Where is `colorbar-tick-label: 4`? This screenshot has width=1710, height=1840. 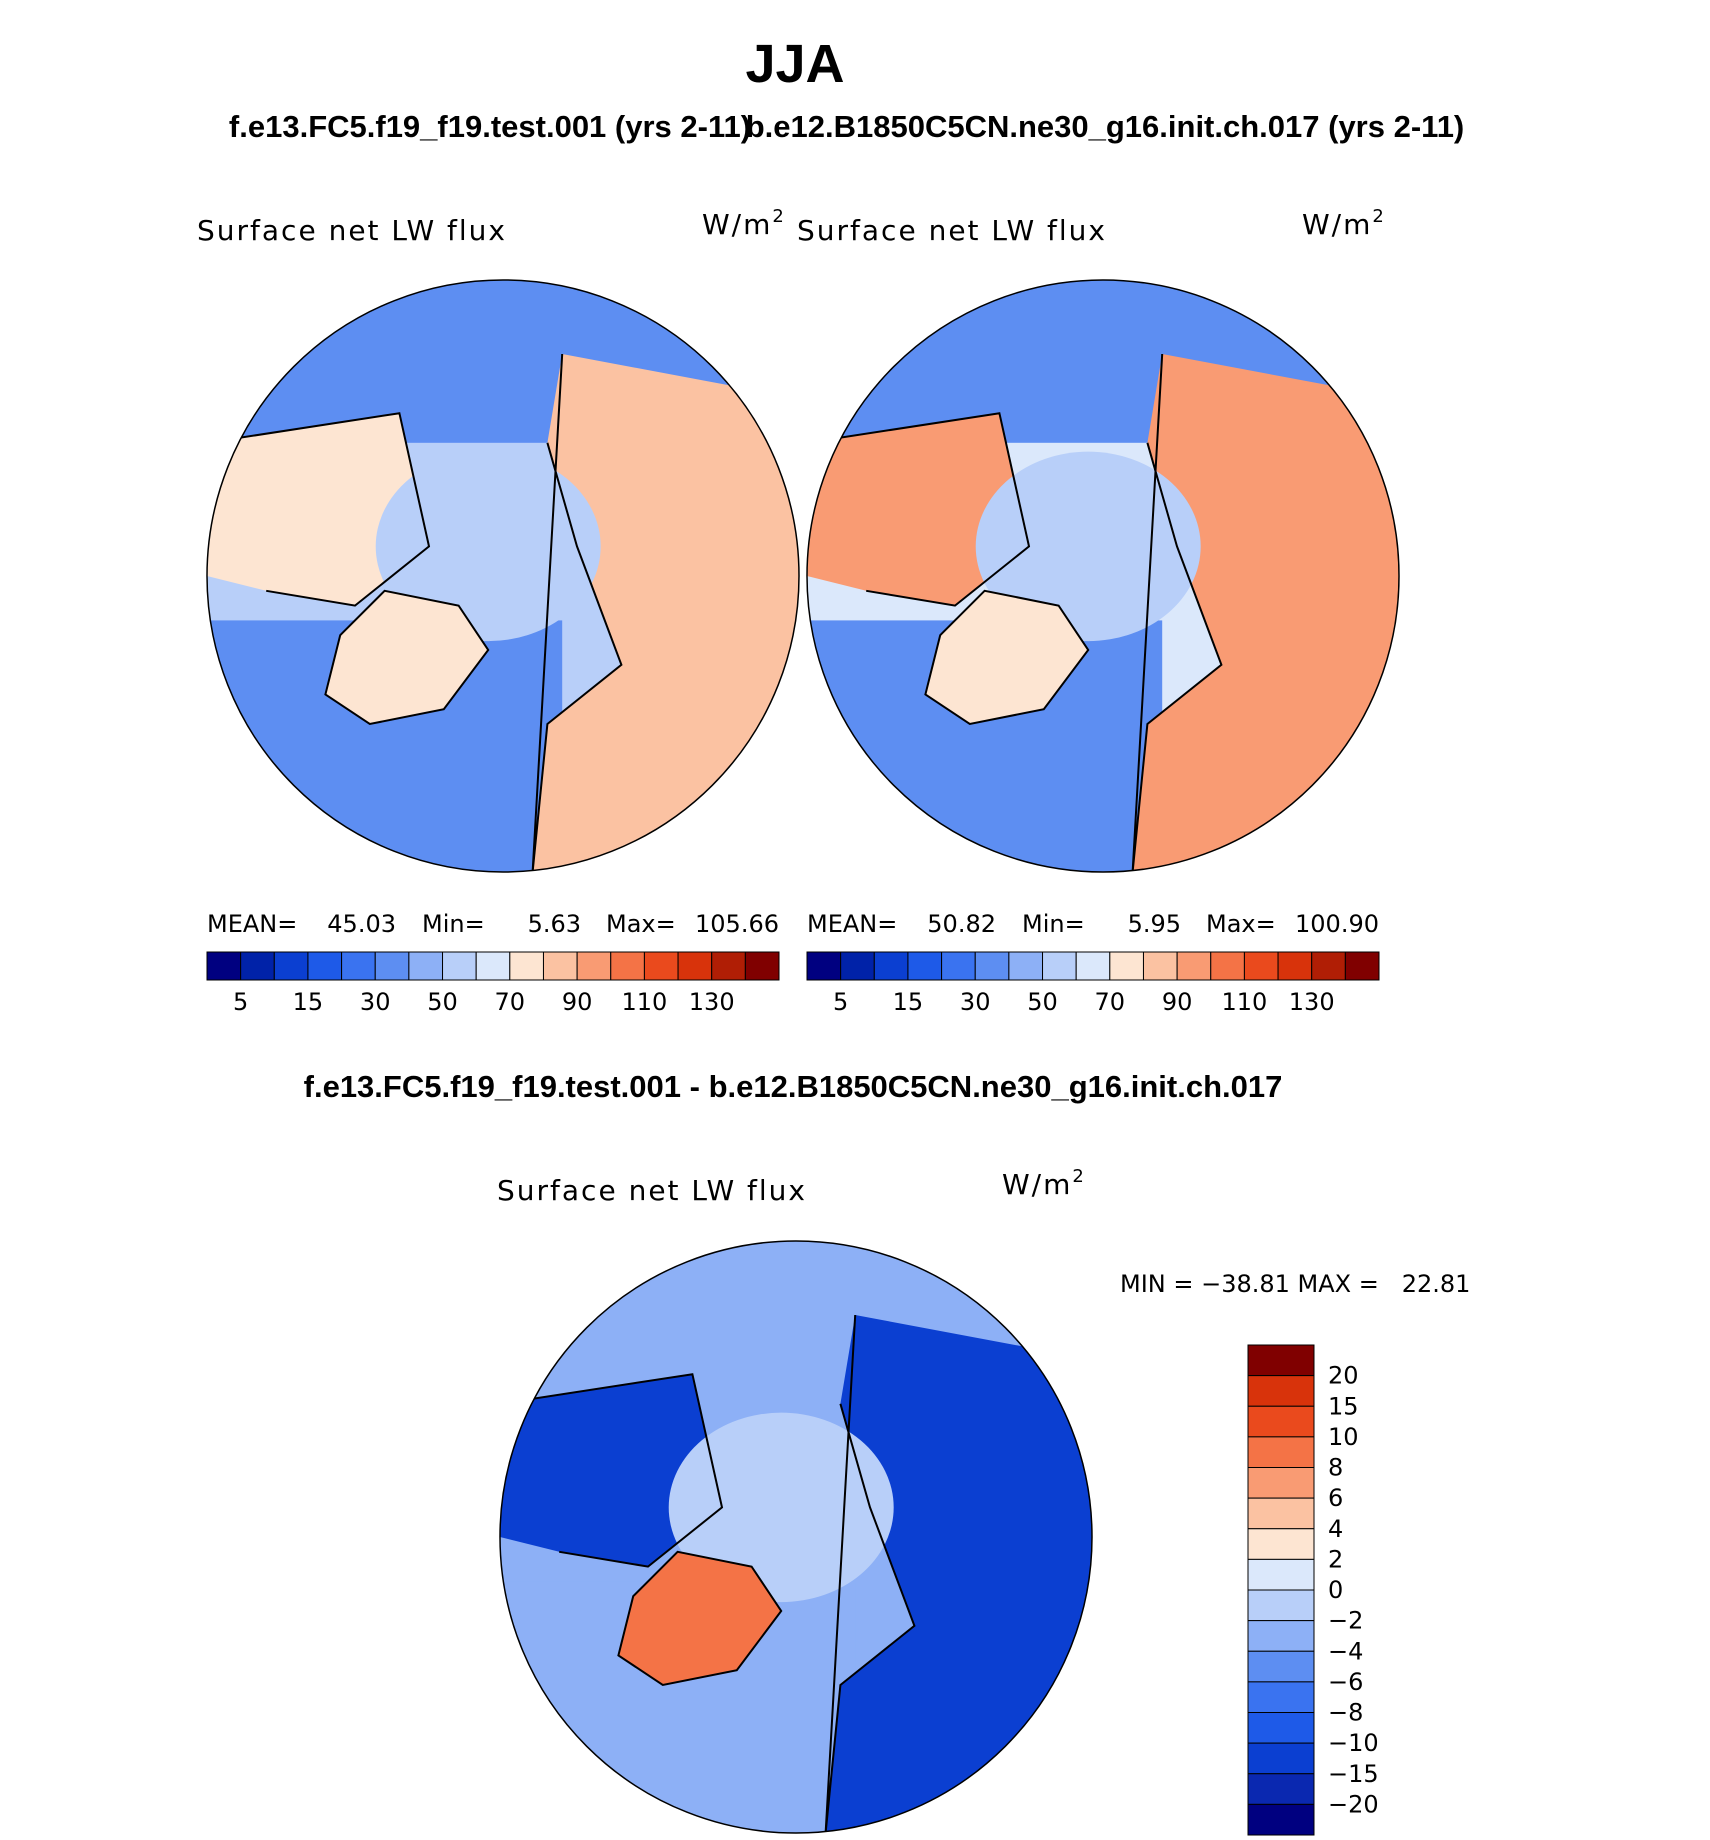
colorbar-tick-label: 4 is located at coordinates (1335, 1529).